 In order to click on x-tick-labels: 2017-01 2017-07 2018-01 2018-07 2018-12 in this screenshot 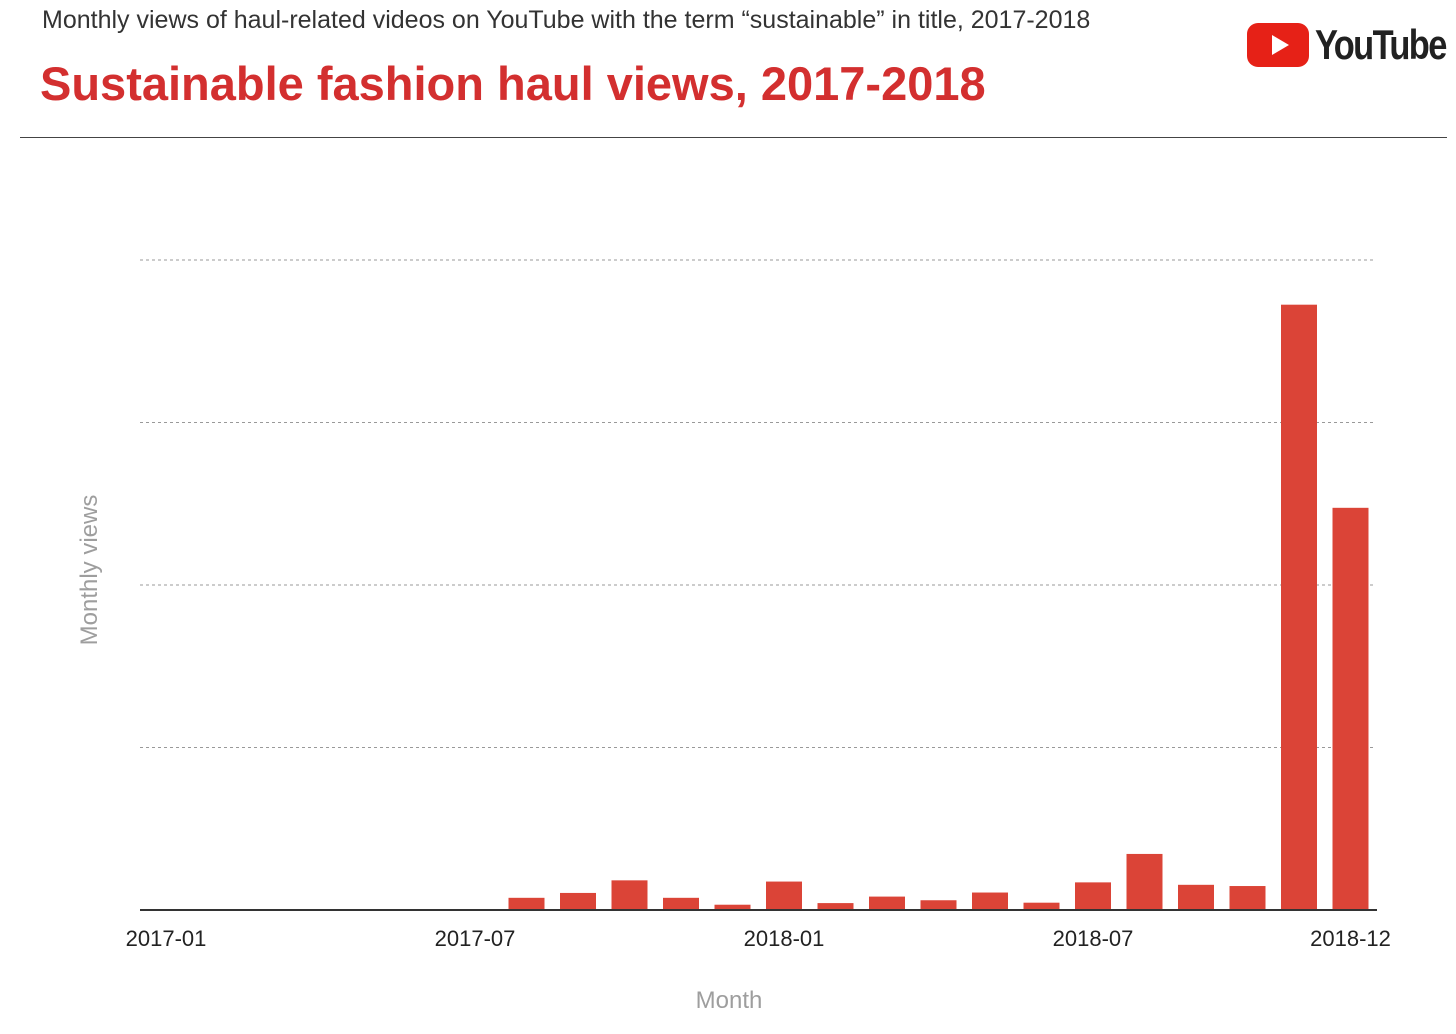, I will do `click(758, 938)`.